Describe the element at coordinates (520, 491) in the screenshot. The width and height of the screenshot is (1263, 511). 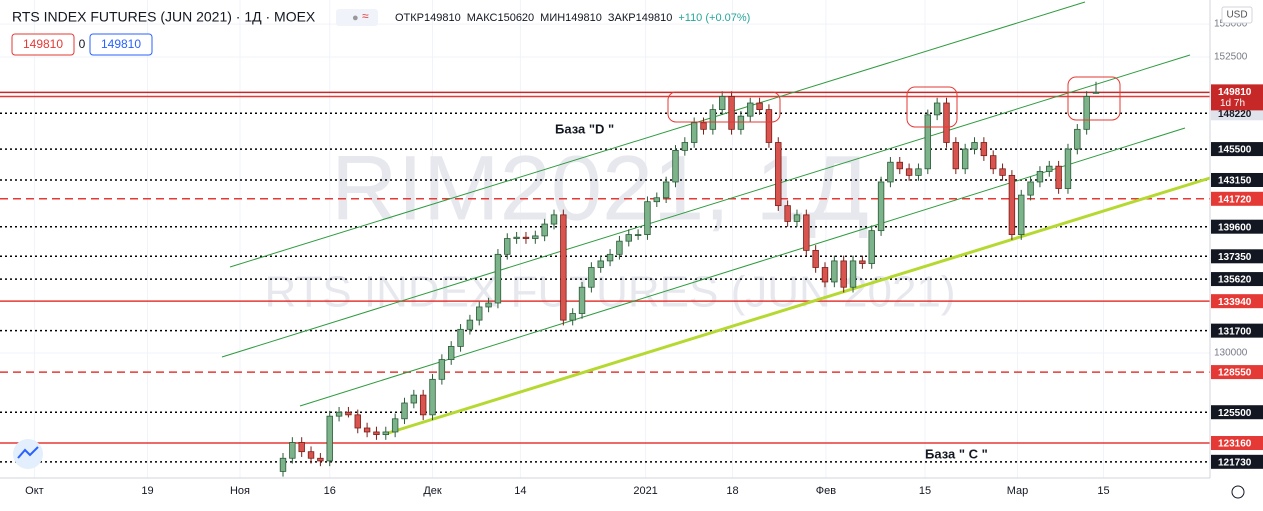
I see `x-tick-label: 14` at that location.